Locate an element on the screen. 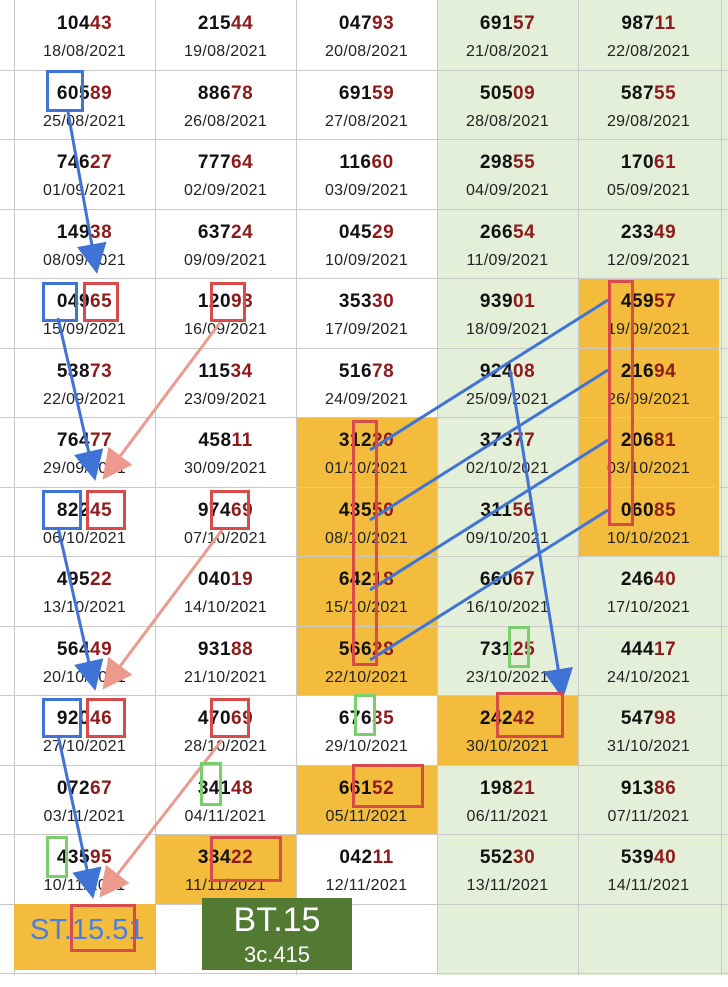  result-number: 77764 is located at coordinates (225, 163).